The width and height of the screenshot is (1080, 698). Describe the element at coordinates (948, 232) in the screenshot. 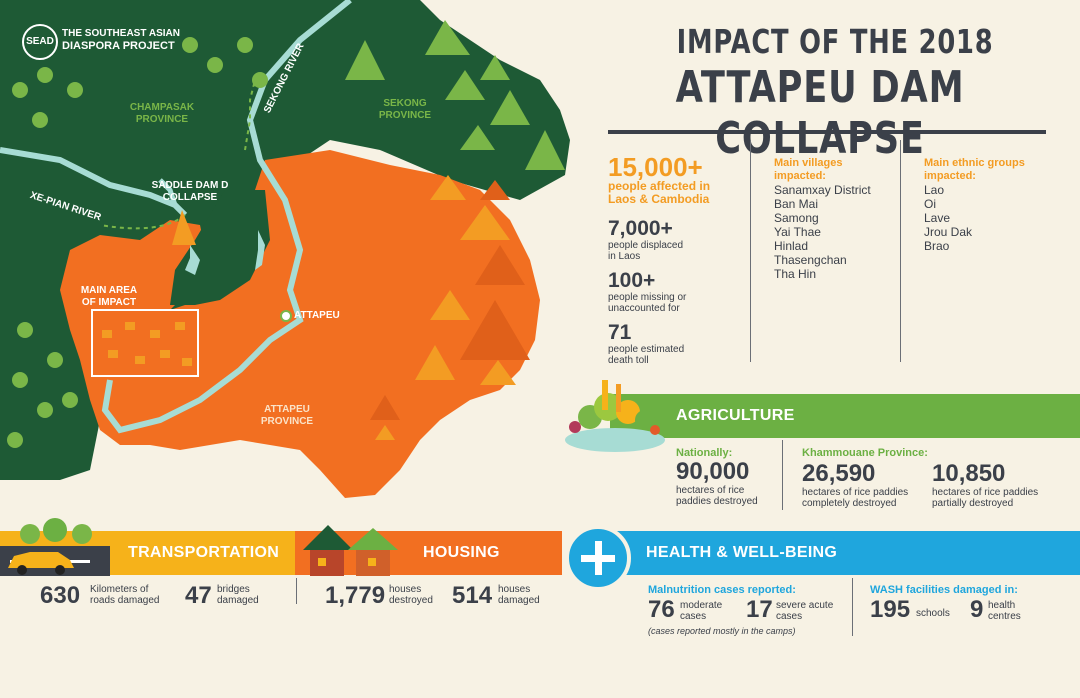

I see `ethnic-item: Jrou Dak` at that location.